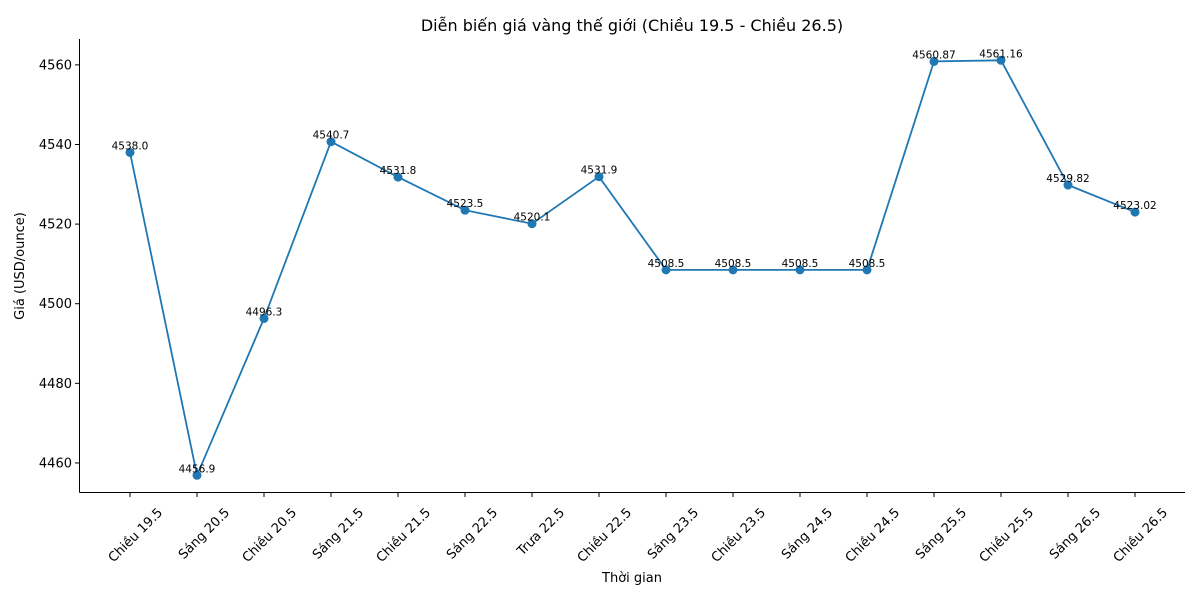 The width and height of the screenshot is (1200, 600). What do you see at coordinates (55, 145) in the screenshot?
I see `y-tick-label: 4540` at bounding box center [55, 145].